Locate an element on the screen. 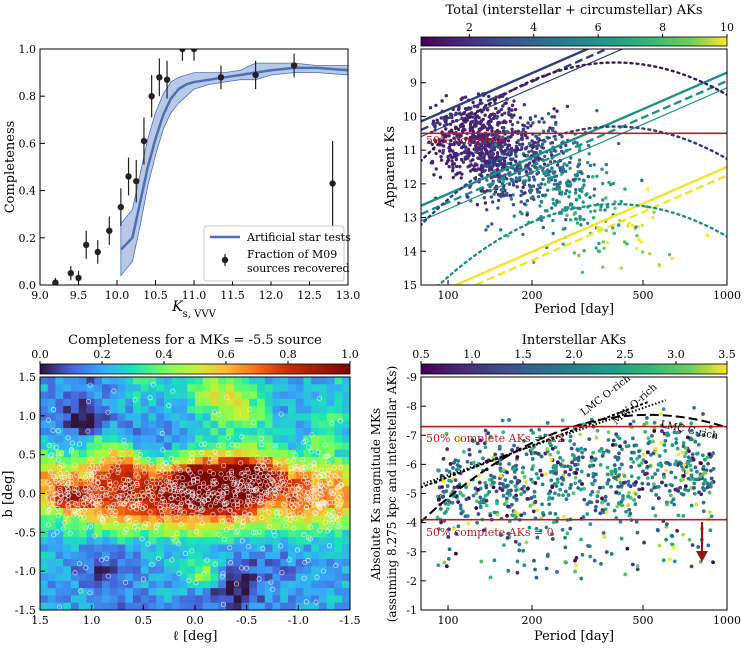 The image size is (748, 651). br-ytick-label: -3 is located at coordinates (411, 552).